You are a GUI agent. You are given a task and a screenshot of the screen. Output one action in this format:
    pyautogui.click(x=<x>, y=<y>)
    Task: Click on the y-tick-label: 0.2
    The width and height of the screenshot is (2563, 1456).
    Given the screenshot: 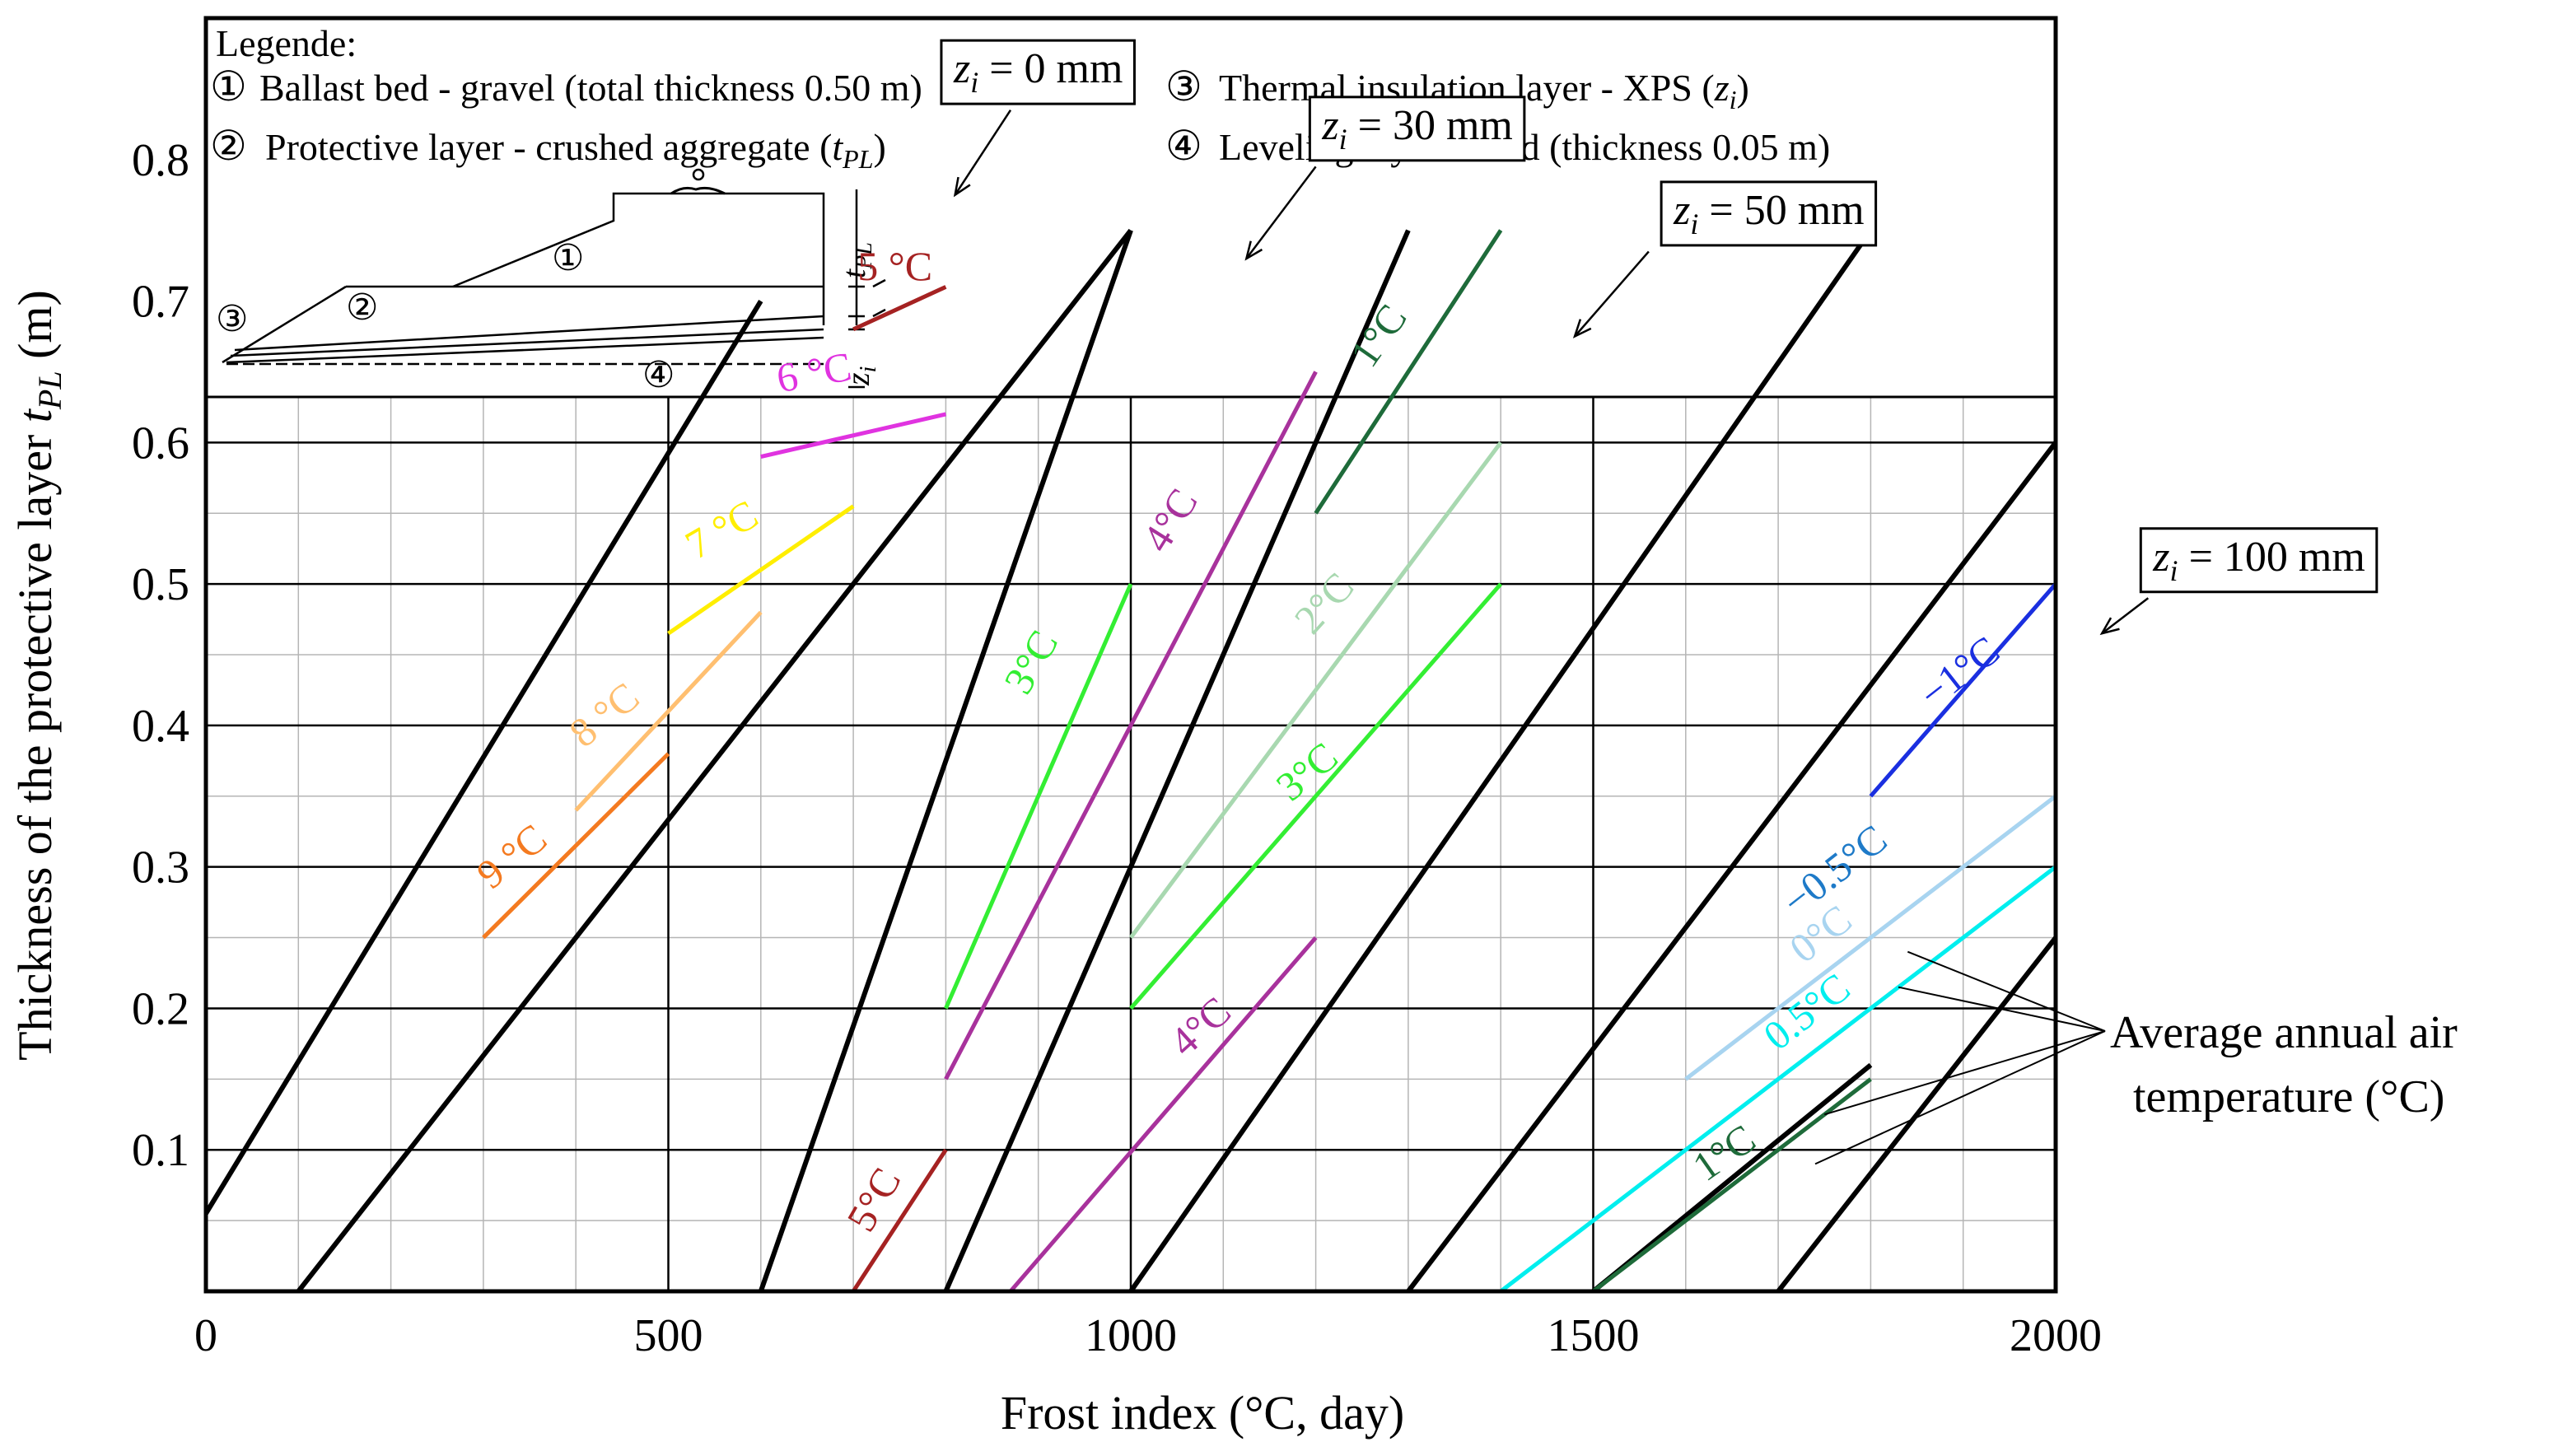 What is the action you would take?
    pyautogui.click(x=161, y=1008)
    